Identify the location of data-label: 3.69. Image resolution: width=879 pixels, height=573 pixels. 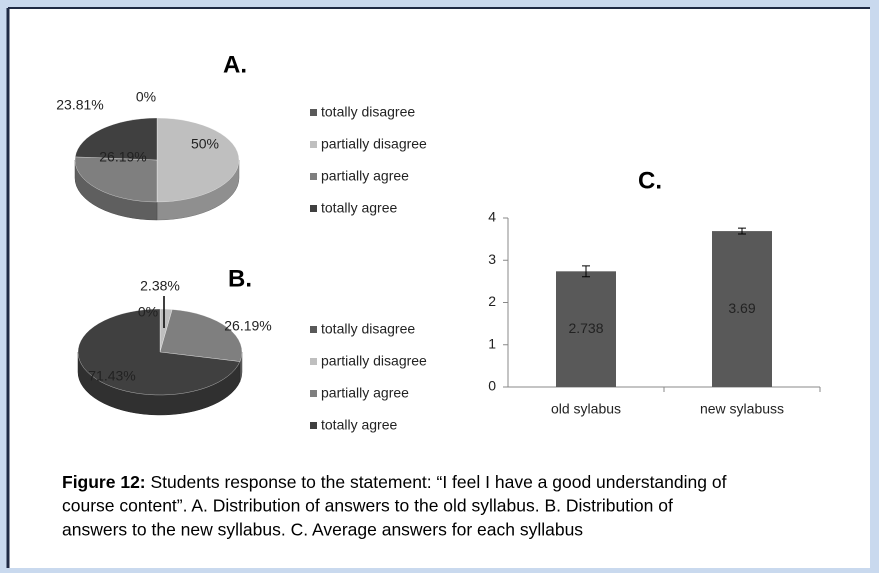
(741, 308).